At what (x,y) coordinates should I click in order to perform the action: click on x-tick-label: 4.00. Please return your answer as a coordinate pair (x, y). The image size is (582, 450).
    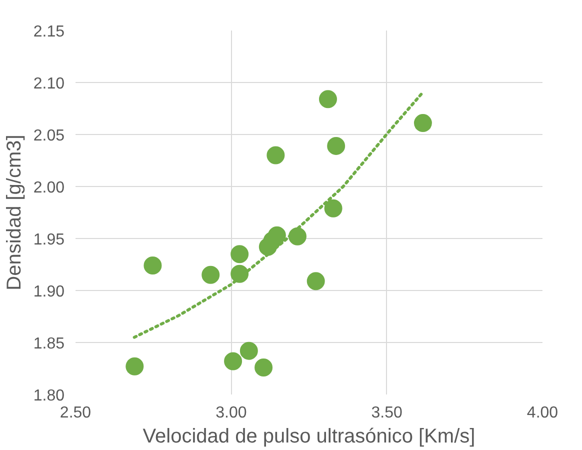
    Looking at the image, I should click on (542, 413).